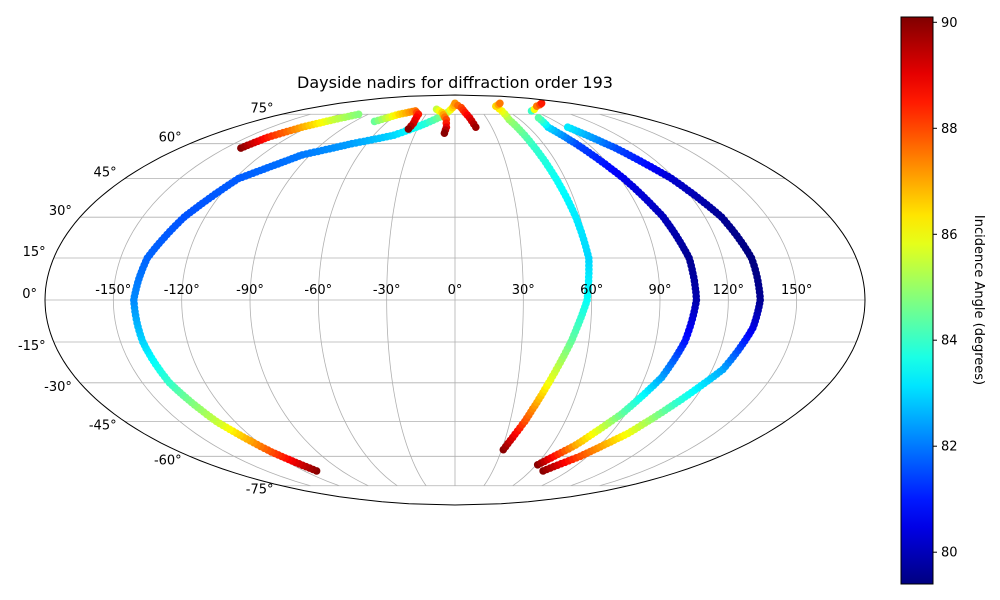  I want to click on colorbar-ticks: 80 82 84 86 88 90, so click(945, 288).